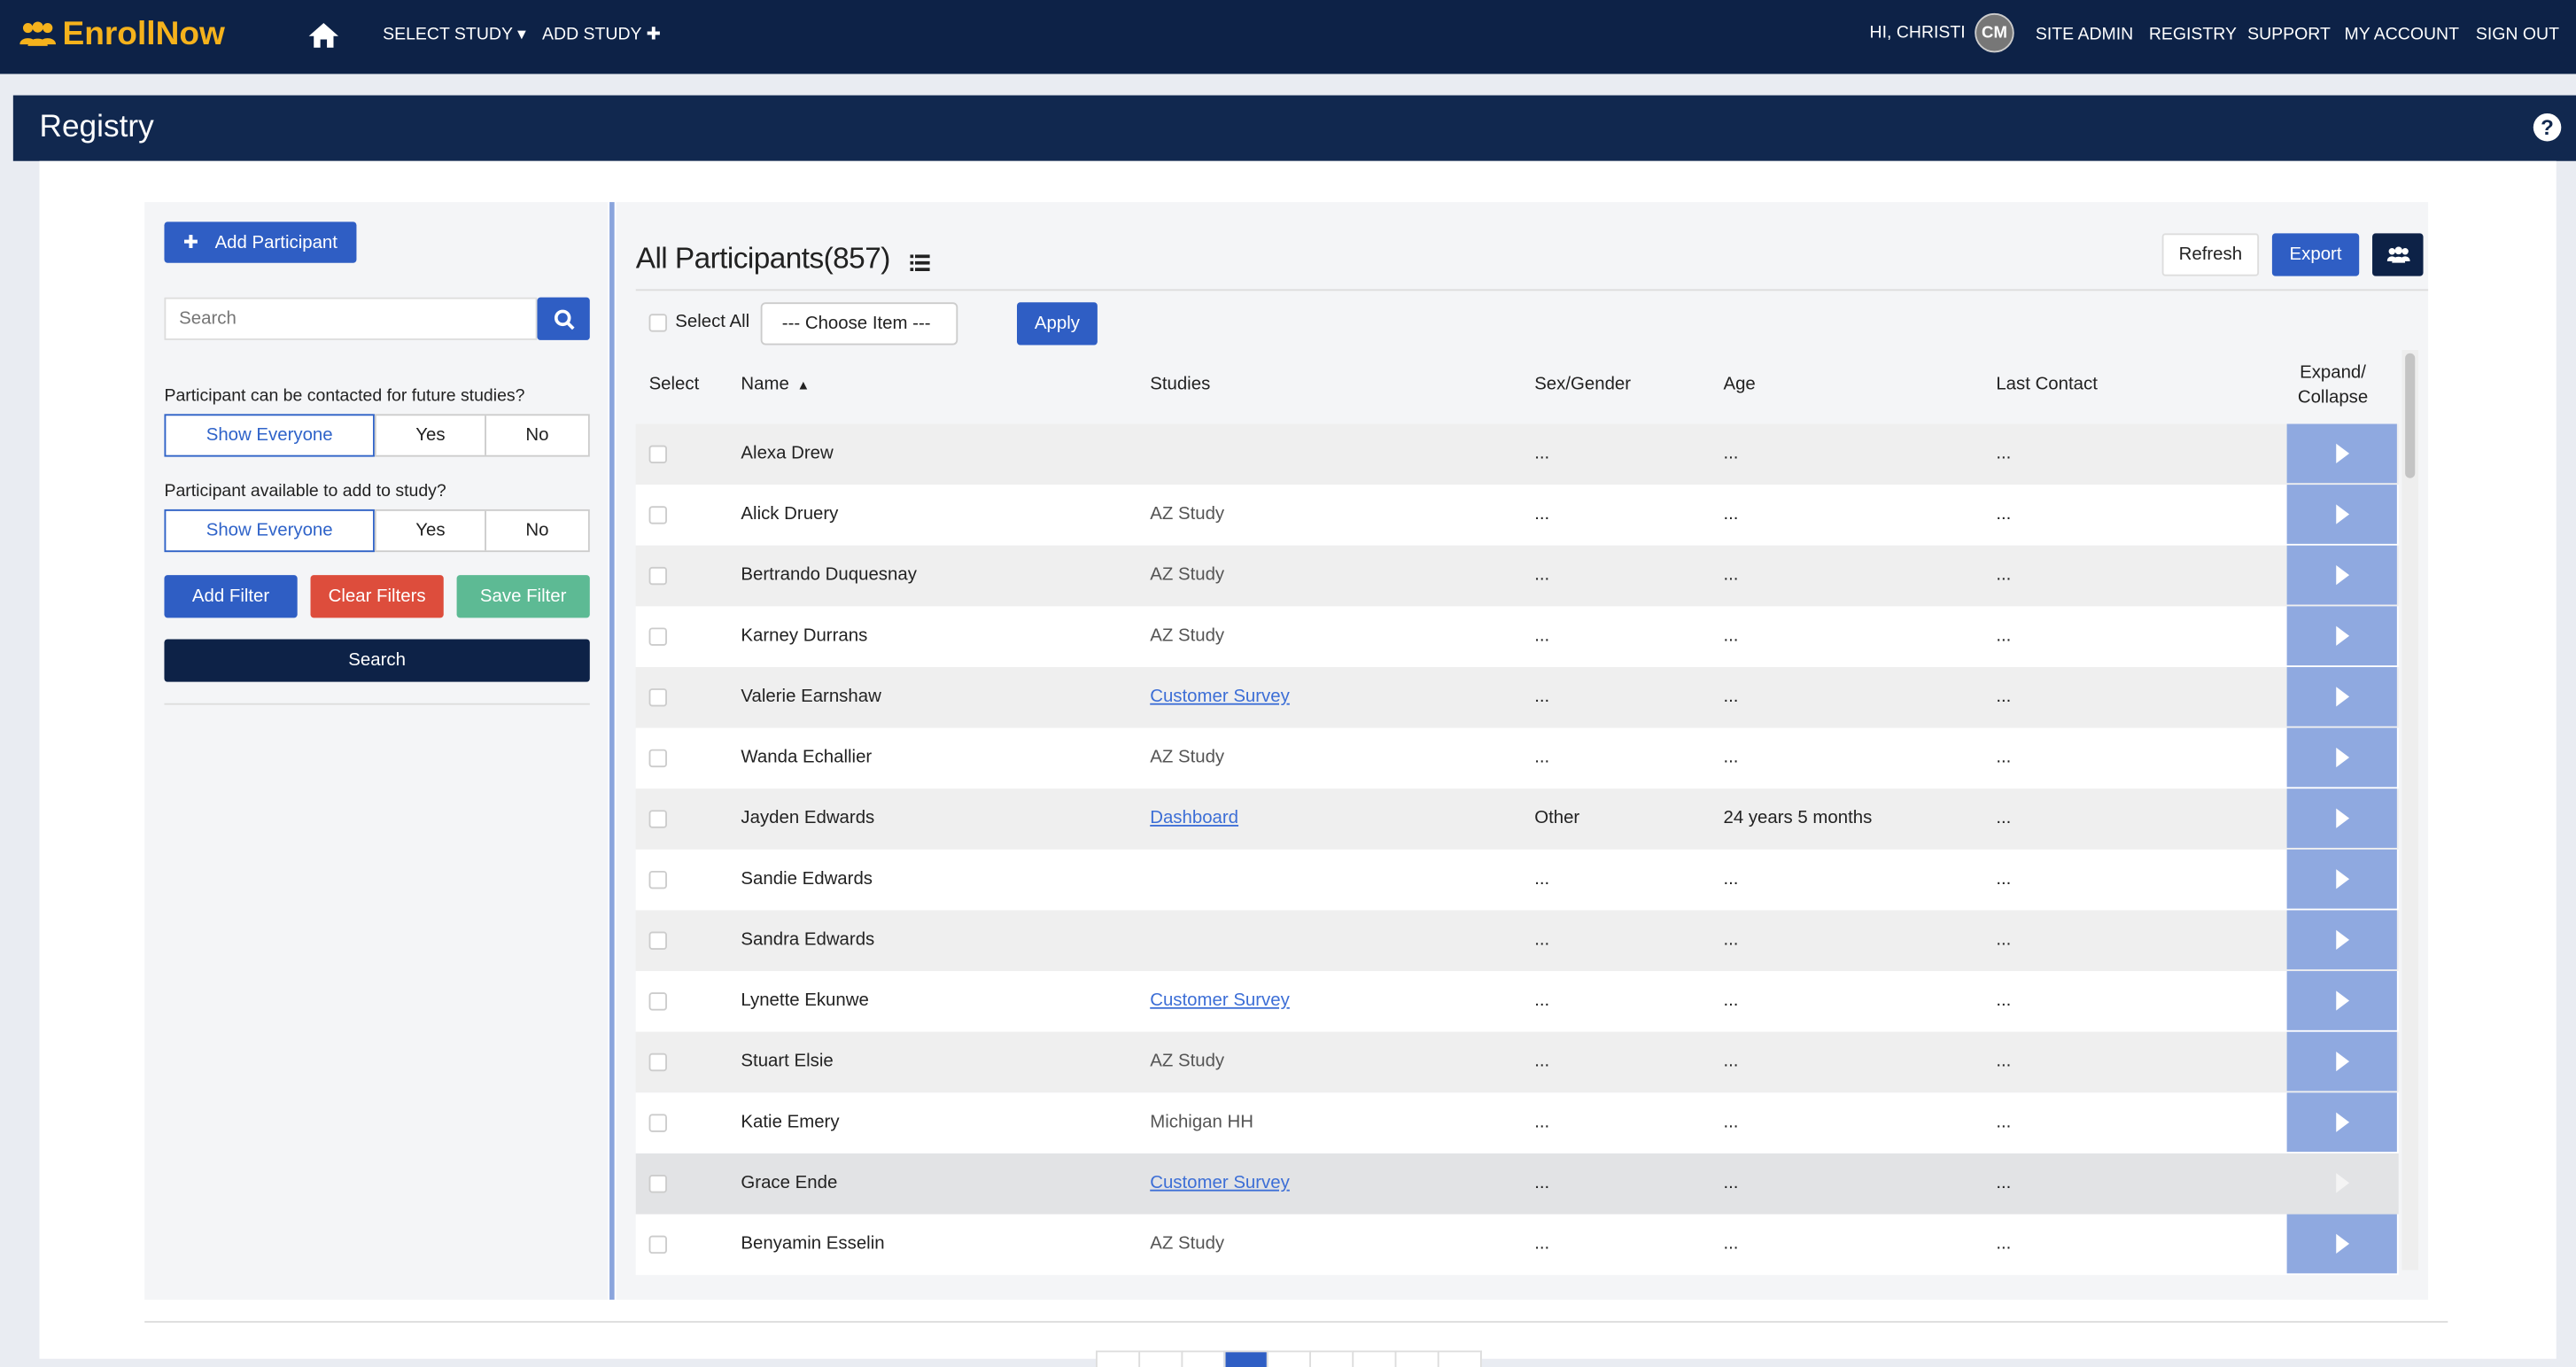  What do you see at coordinates (323, 35) in the screenshot?
I see `home-icon` at bounding box center [323, 35].